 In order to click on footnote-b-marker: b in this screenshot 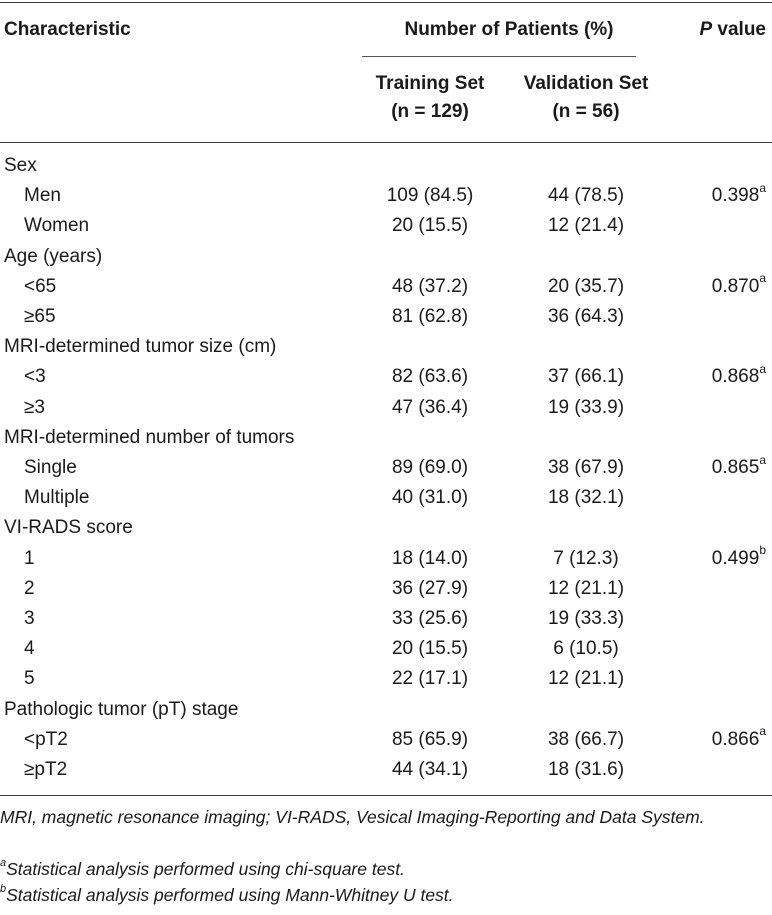, I will do `click(3, 889)`.